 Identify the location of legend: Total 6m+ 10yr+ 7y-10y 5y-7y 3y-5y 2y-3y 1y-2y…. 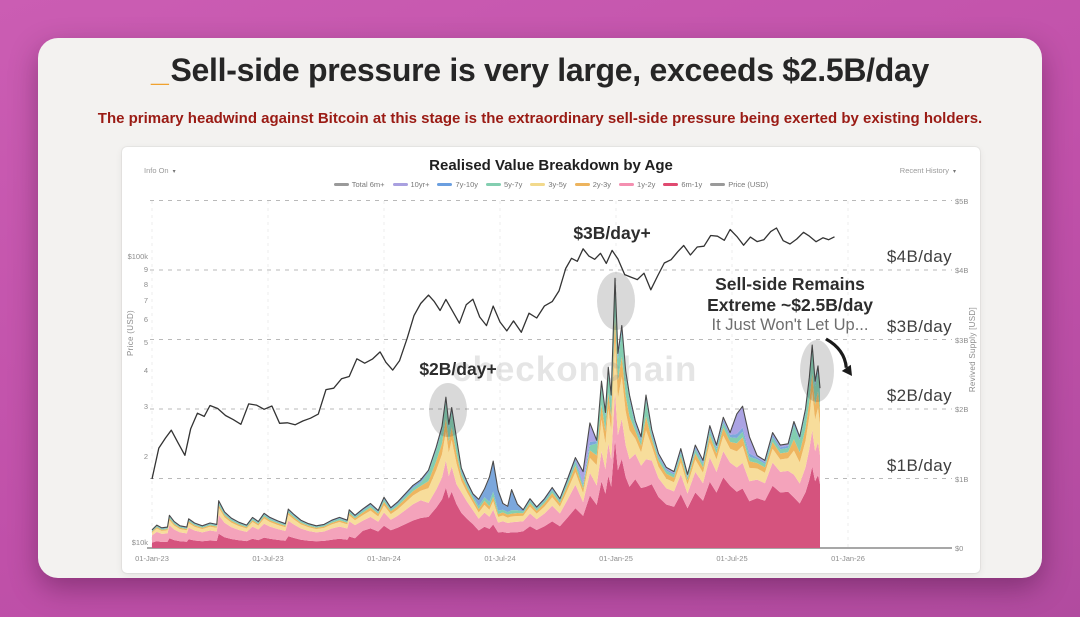
(551, 184).